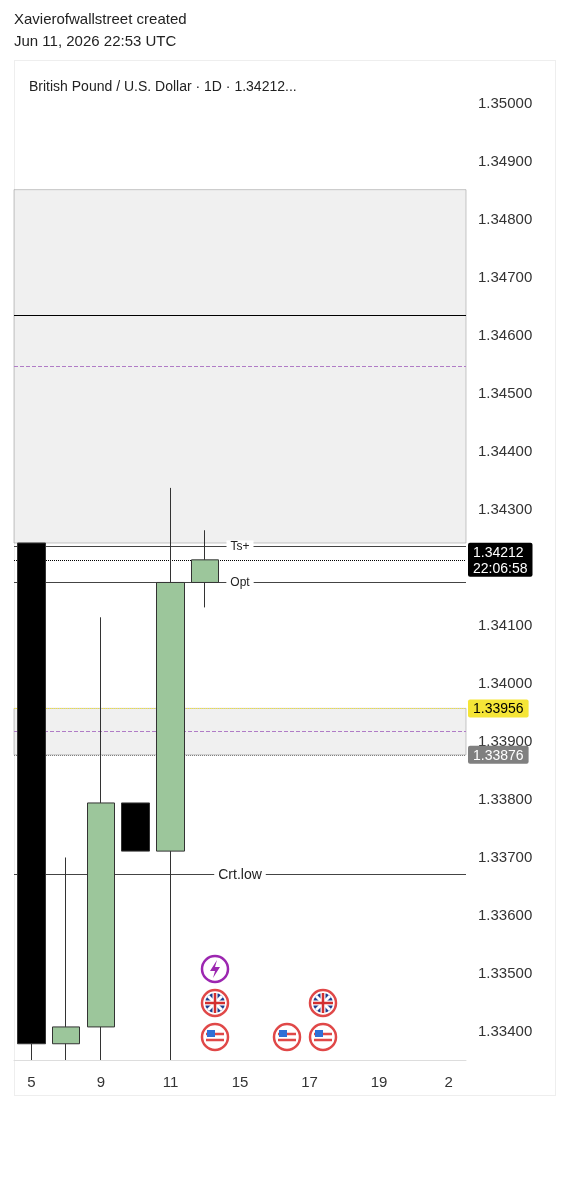 Image resolution: width=569 pixels, height=1178 pixels. What do you see at coordinates (505, 915) in the screenshot?
I see `y-tick-label: 1.33600` at bounding box center [505, 915].